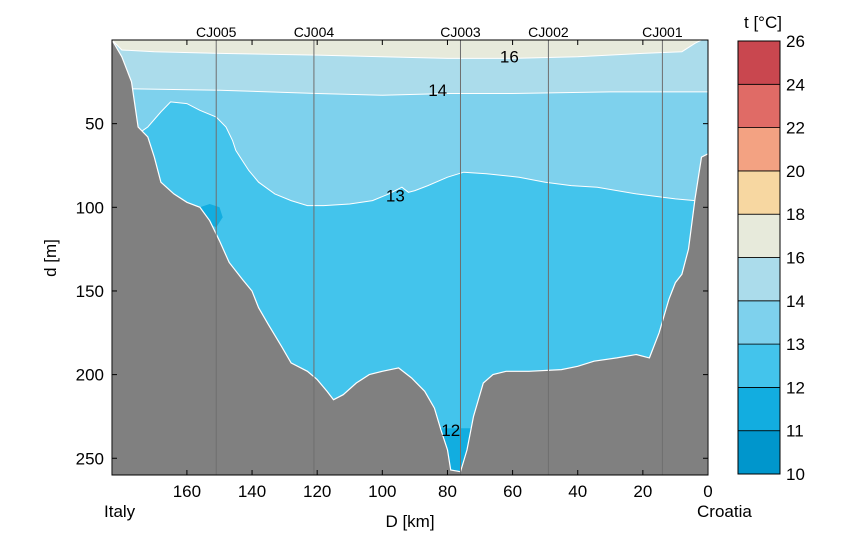 The width and height of the screenshot is (860, 533). I want to click on y-tick-label: 100, so click(90, 207).